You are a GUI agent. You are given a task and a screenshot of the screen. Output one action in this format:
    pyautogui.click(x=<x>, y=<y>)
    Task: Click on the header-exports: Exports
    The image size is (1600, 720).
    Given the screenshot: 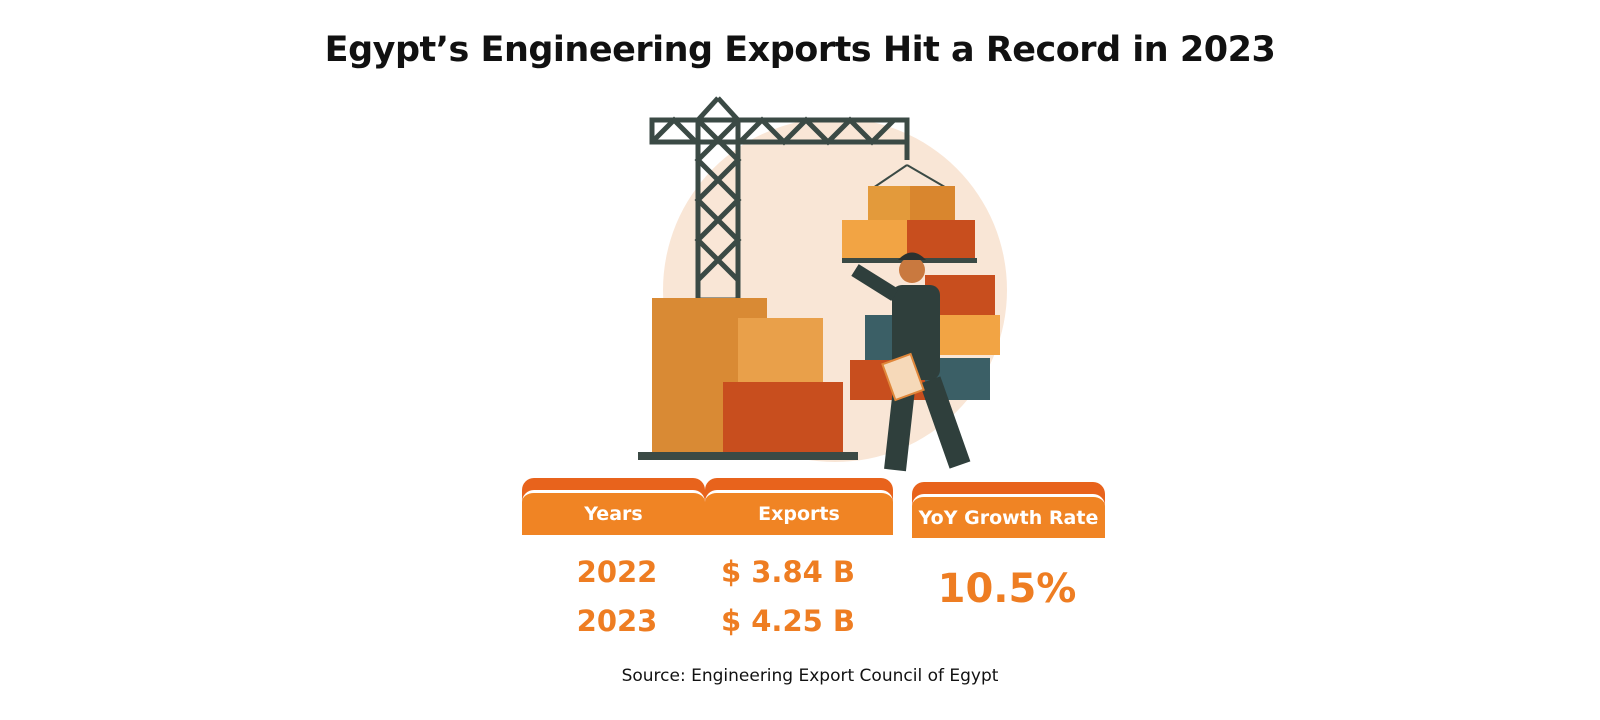 What is the action you would take?
    pyautogui.click(x=799, y=506)
    